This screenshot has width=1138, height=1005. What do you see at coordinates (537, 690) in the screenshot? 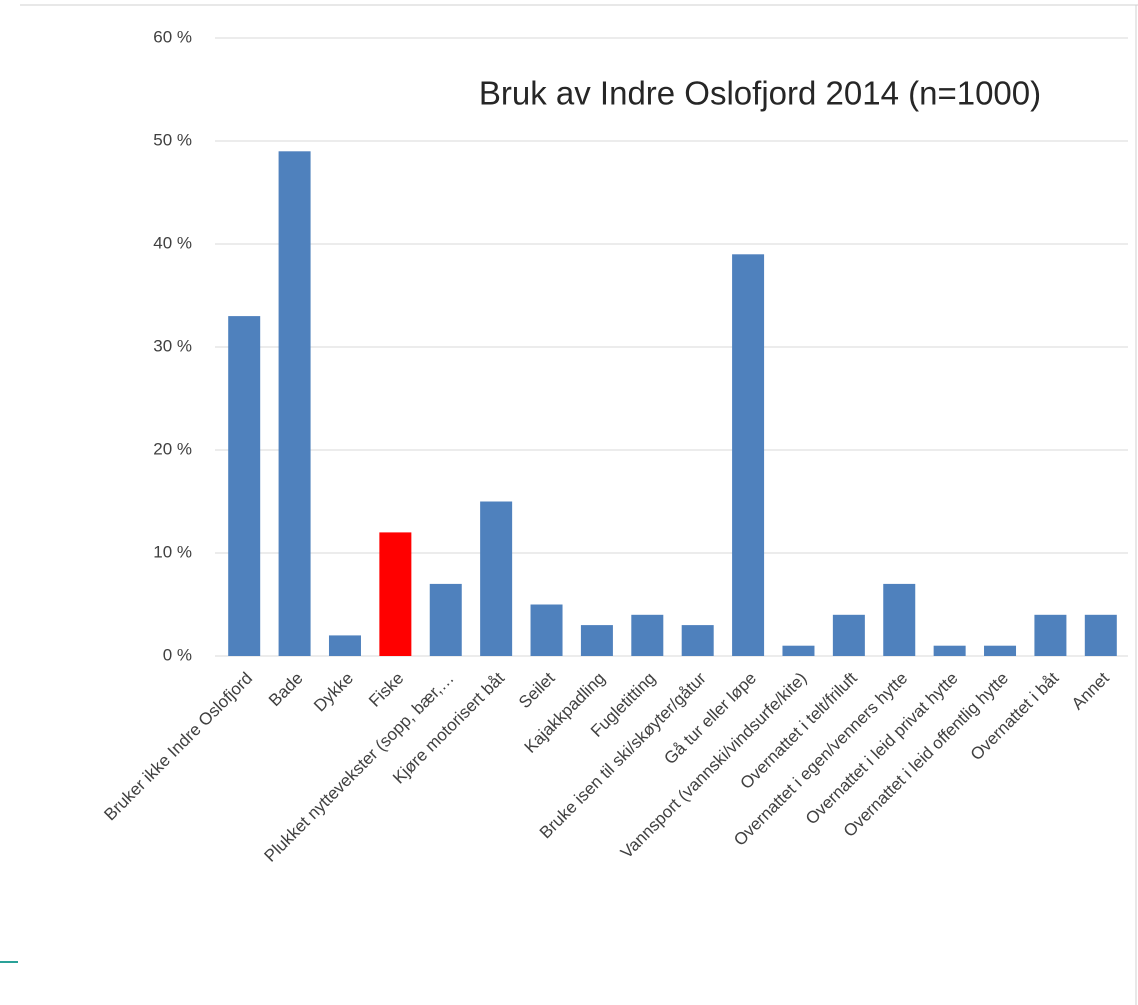
I see `x-tick-label: Seilet` at bounding box center [537, 690].